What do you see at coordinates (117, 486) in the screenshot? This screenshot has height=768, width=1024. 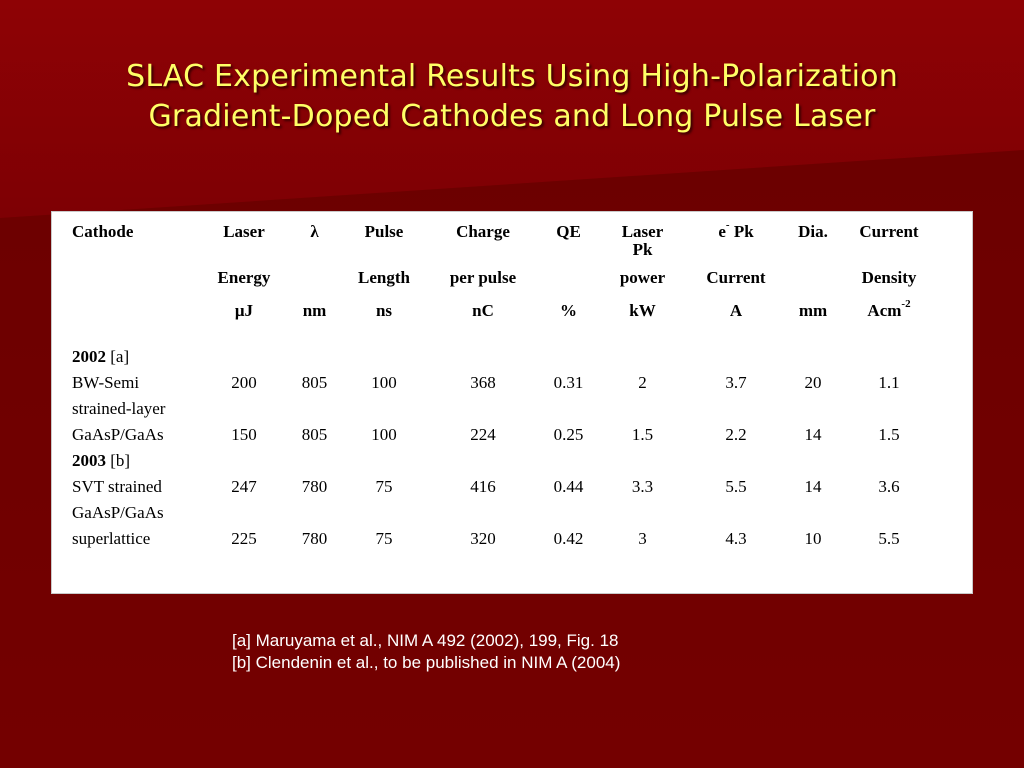 I see `cathode-label: SVT strained` at bounding box center [117, 486].